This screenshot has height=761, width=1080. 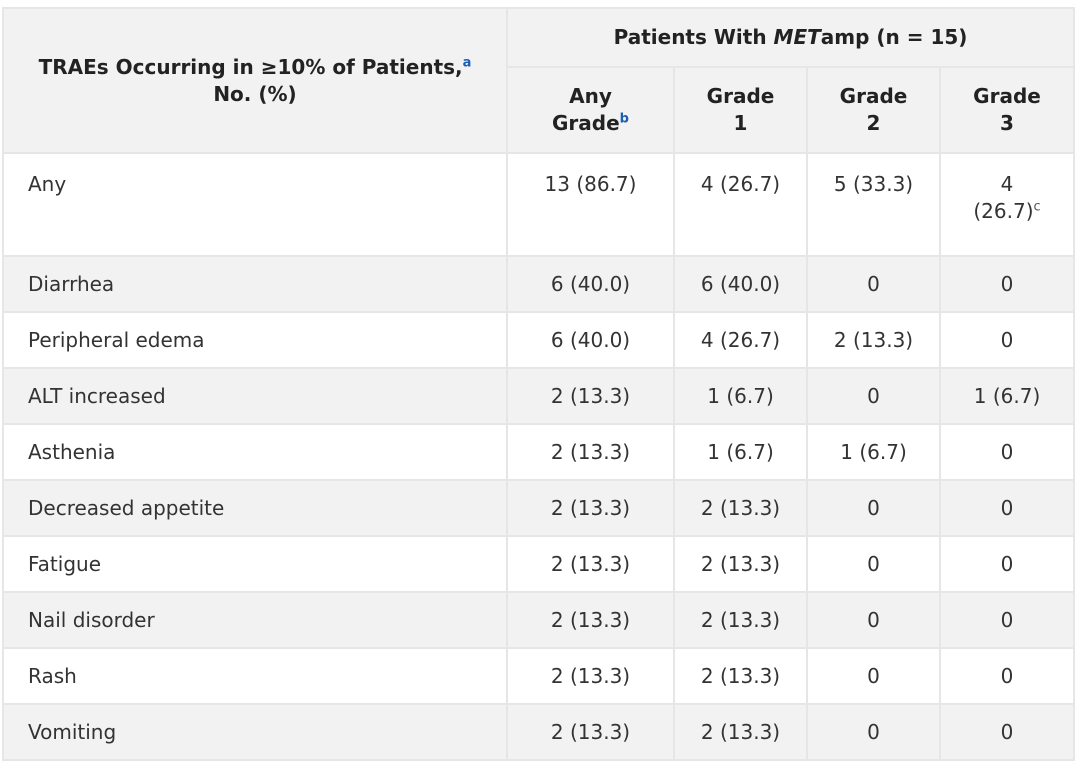 What do you see at coordinates (797, 37) in the screenshot?
I see `group-italic: MET` at bounding box center [797, 37].